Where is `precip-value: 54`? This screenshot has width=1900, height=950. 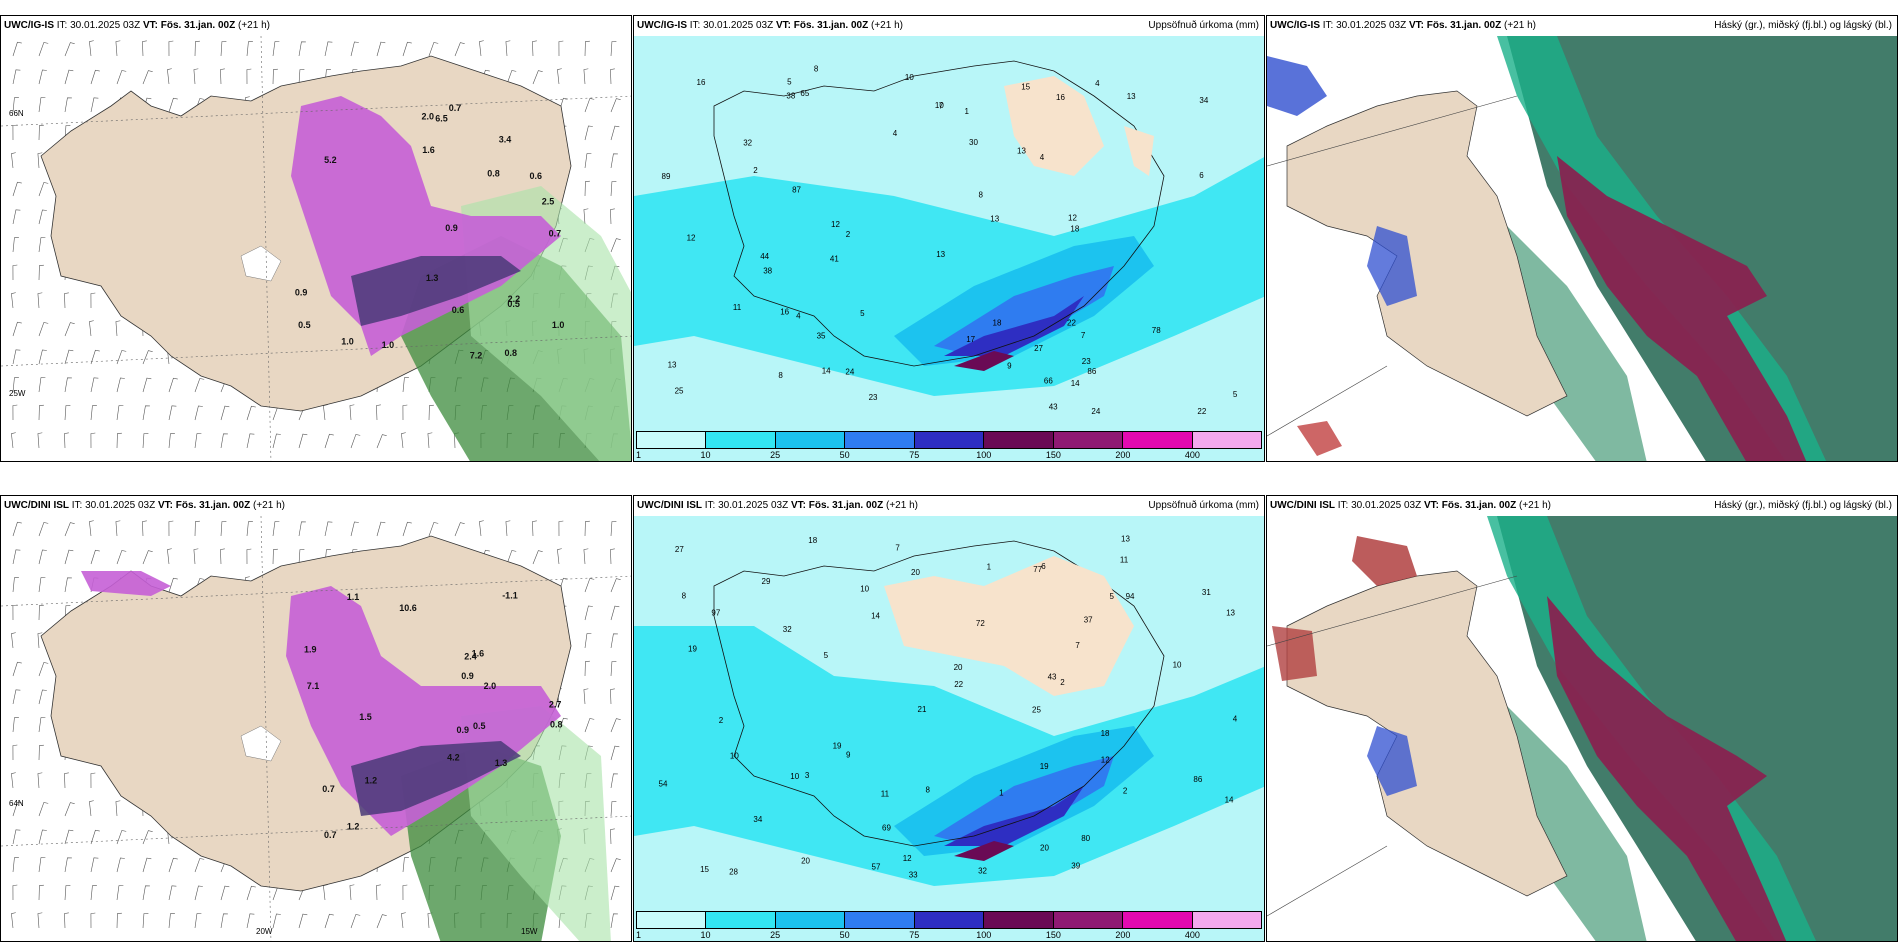
precip-value: 54 is located at coordinates (663, 784).